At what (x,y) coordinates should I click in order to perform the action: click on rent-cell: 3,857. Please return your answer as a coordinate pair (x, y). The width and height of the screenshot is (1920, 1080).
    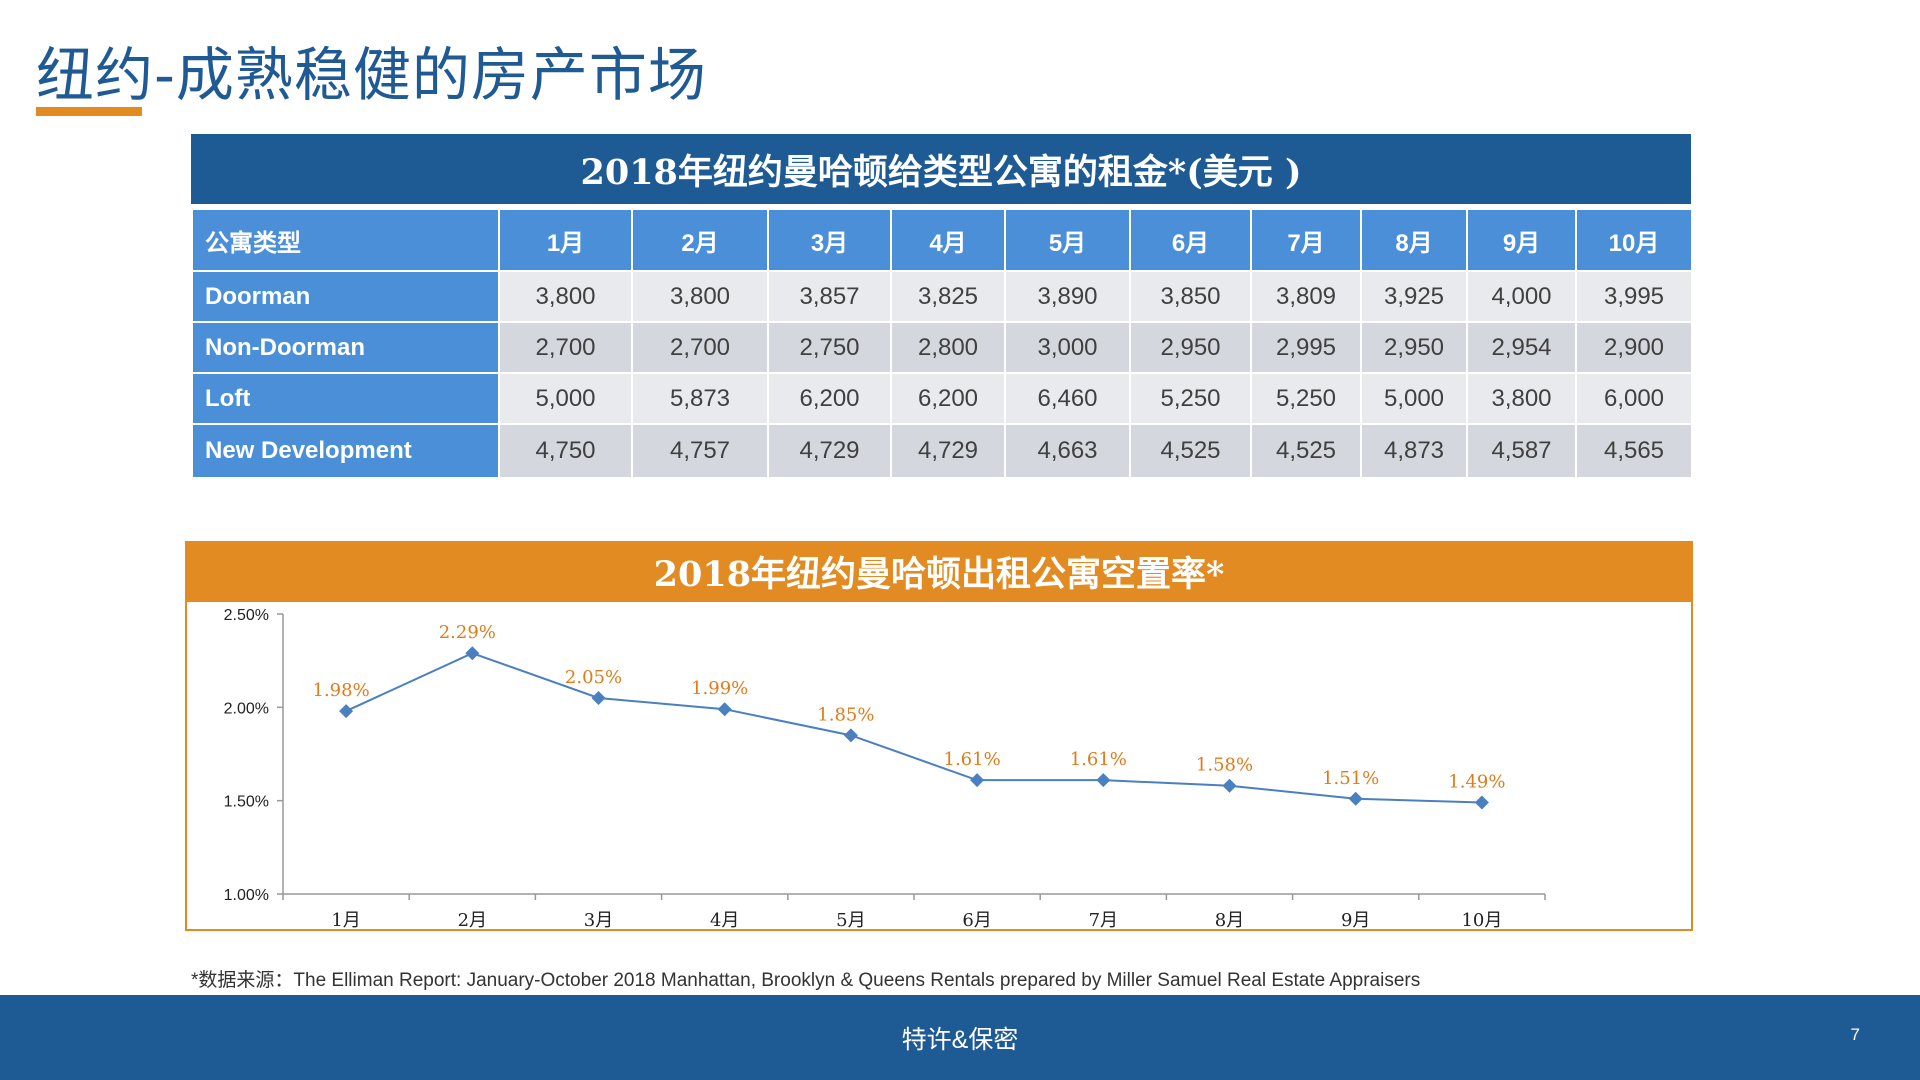
    Looking at the image, I should click on (829, 296).